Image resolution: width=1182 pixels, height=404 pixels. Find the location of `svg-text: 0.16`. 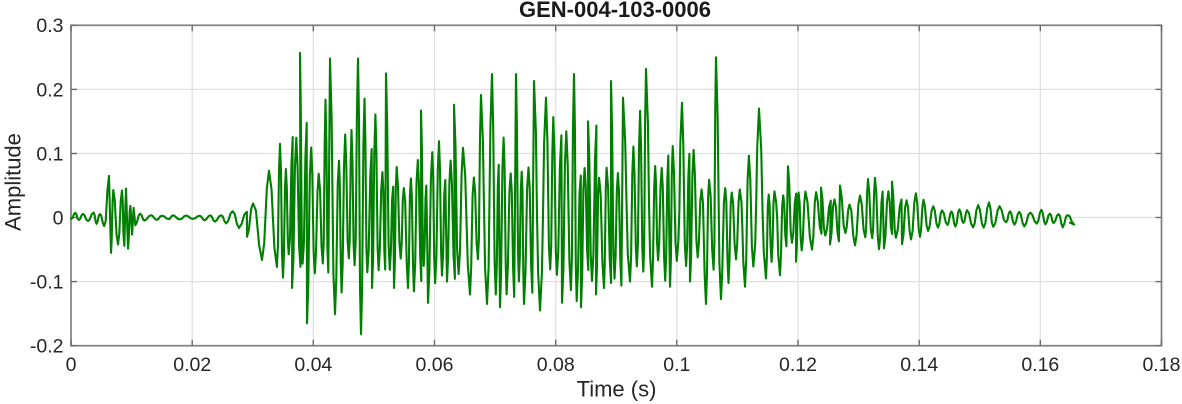

svg-text: 0.16 is located at coordinates (1040, 365).